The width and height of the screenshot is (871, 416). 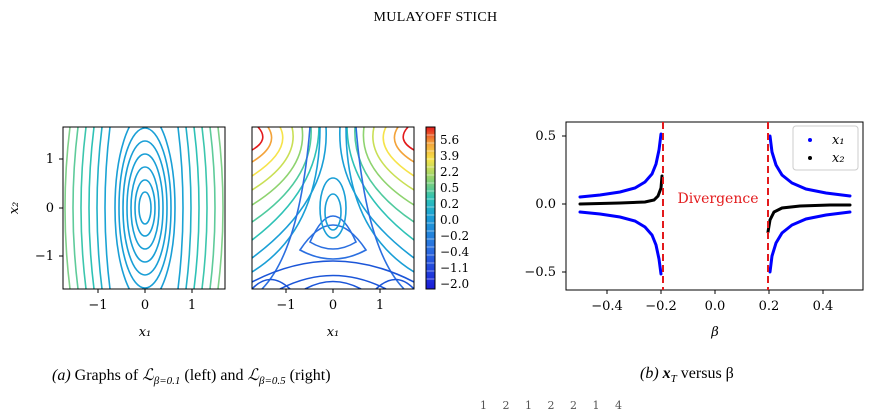 What do you see at coordinates (838, 158) in the screenshot?
I see `legend-label-x2: x₂` at bounding box center [838, 158].